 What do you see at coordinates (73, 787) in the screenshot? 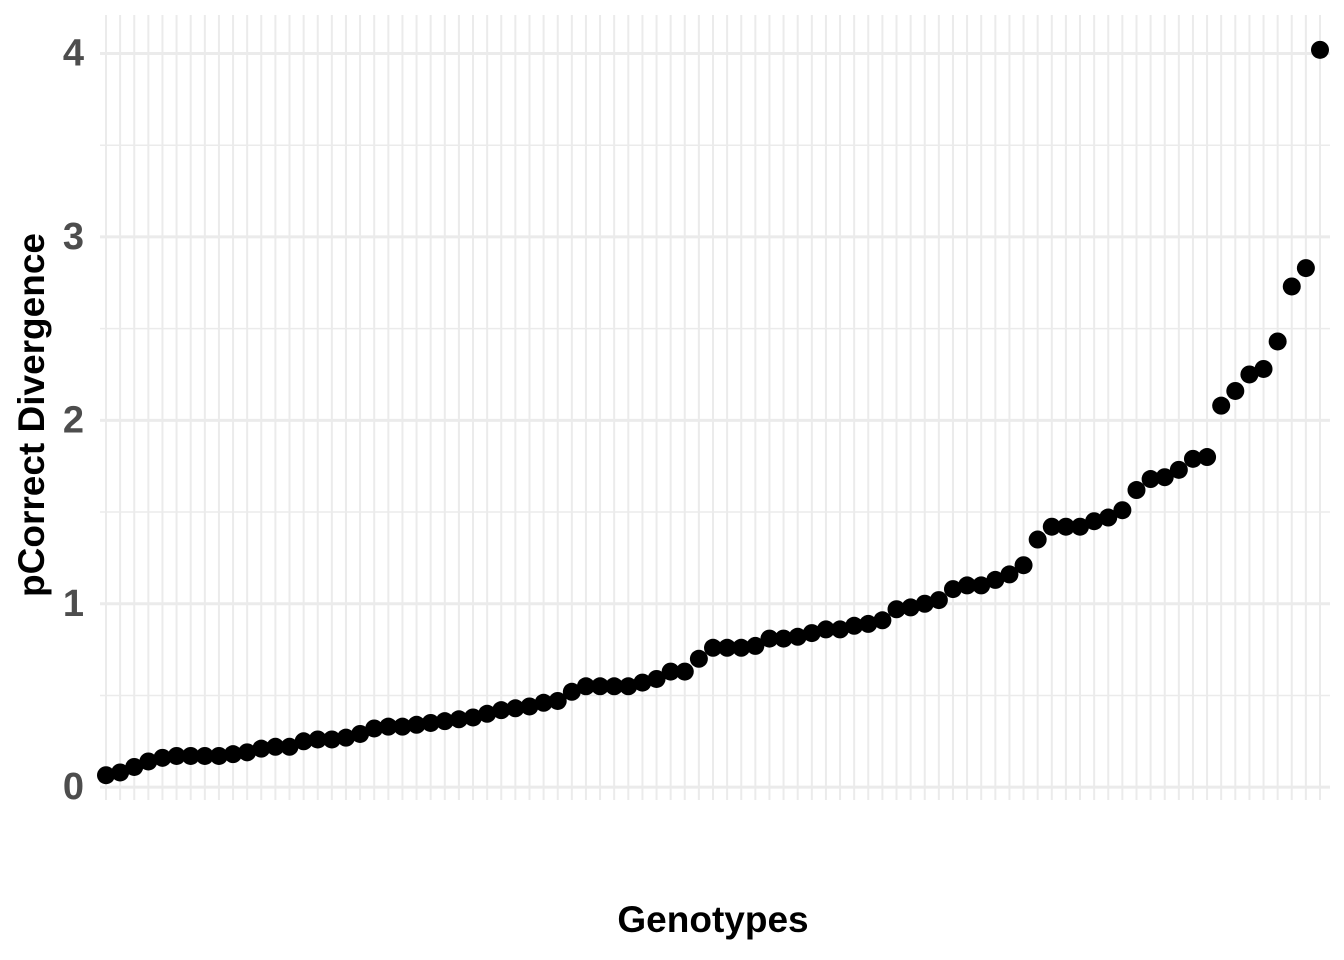
I see `y-tick-label: 0` at bounding box center [73, 787].